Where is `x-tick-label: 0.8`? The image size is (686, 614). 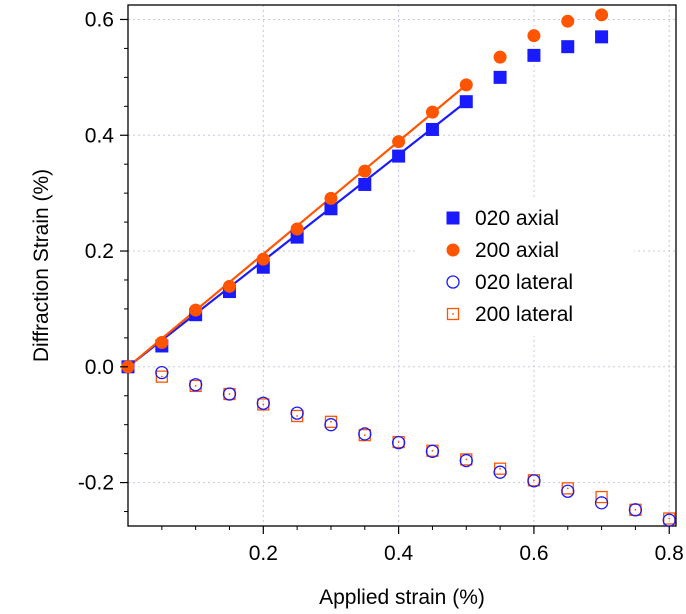
x-tick-label: 0.8 is located at coordinates (669, 553).